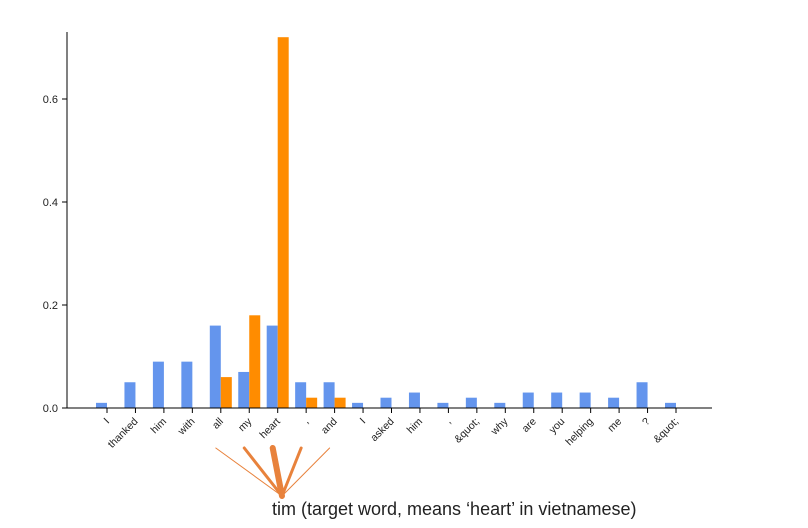 The width and height of the screenshot is (808, 528). What do you see at coordinates (448, 421) in the screenshot?
I see `x-tick-label-12: ,` at bounding box center [448, 421].